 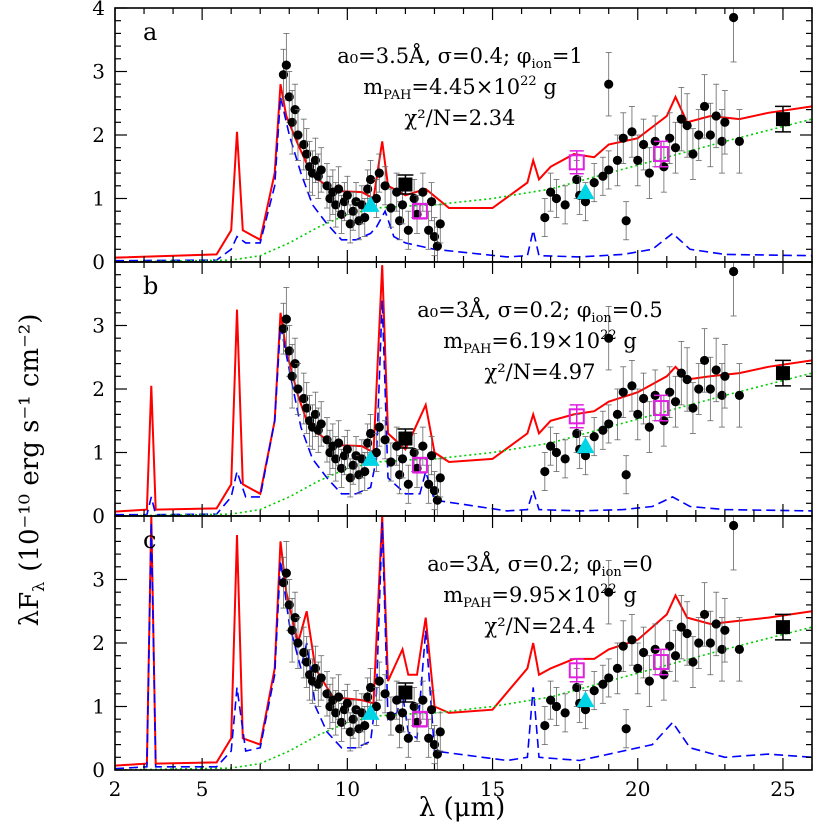 What do you see at coordinates (31, 470) in the screenshot?
I see `y-axis-label: λFλ (10⁻¹⁰ erg s⁻¹ cm⁻²)` at bounding box center [31, 470].